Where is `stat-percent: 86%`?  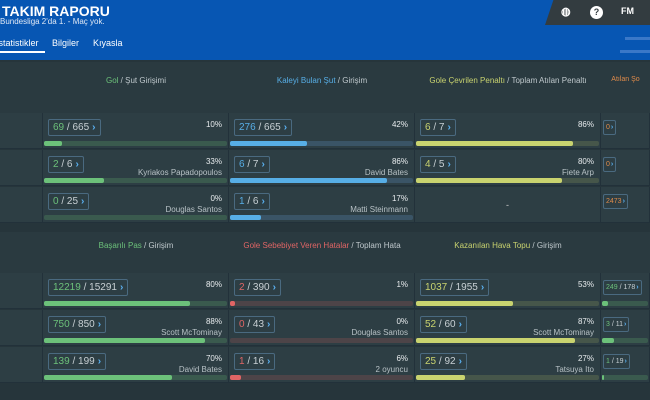 stat-percent: 86% is located at coordinates (585, 124).